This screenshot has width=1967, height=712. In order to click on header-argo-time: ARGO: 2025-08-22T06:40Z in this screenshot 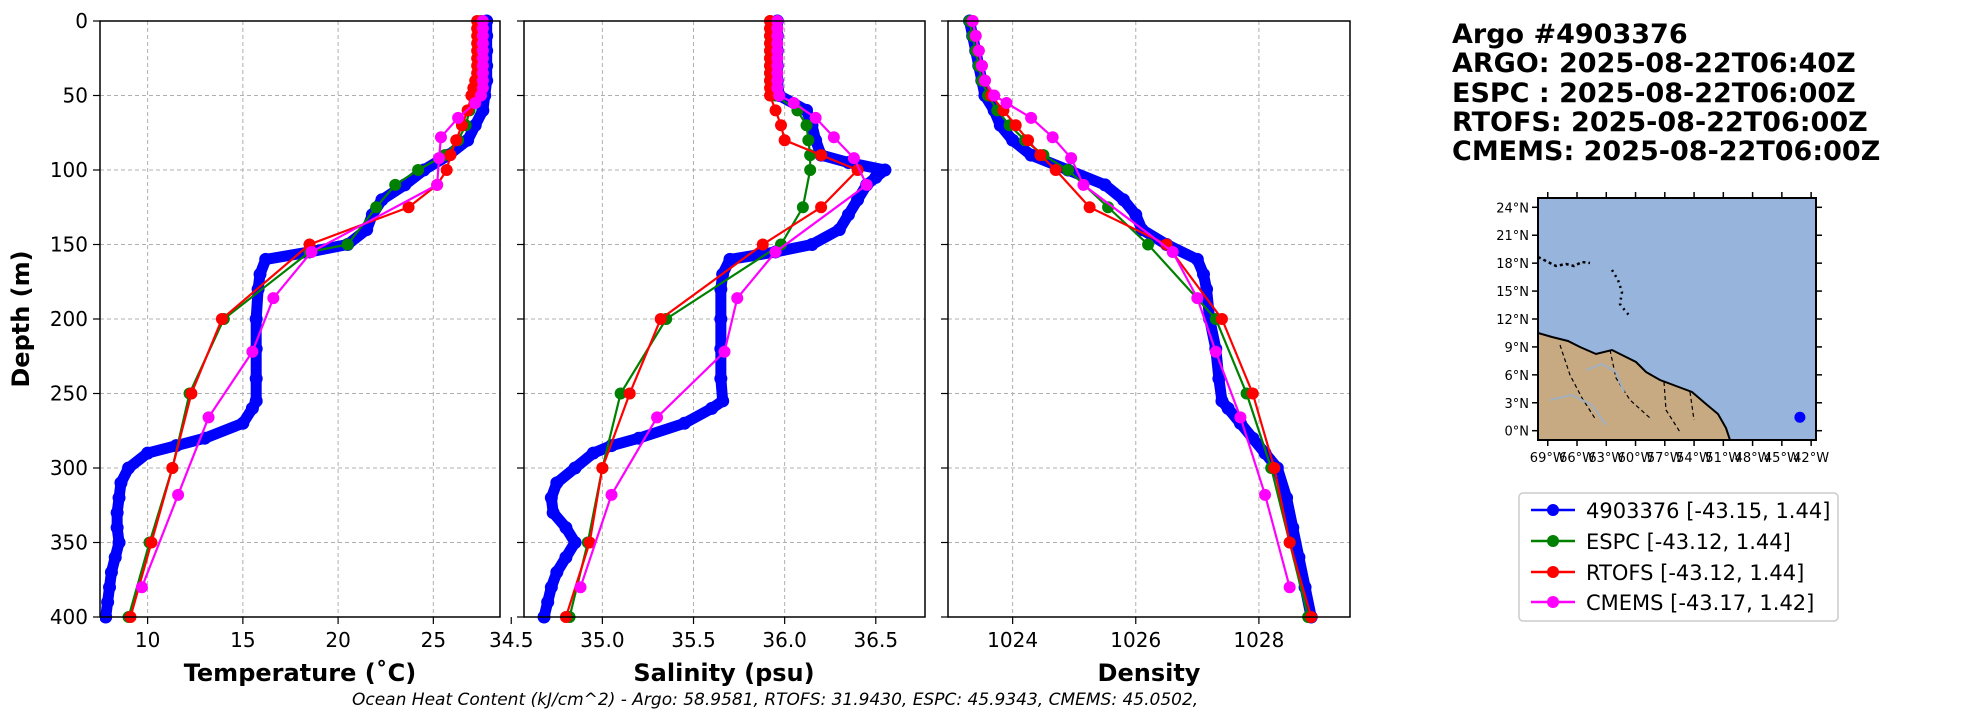, I will do `click(1654, 63)`.